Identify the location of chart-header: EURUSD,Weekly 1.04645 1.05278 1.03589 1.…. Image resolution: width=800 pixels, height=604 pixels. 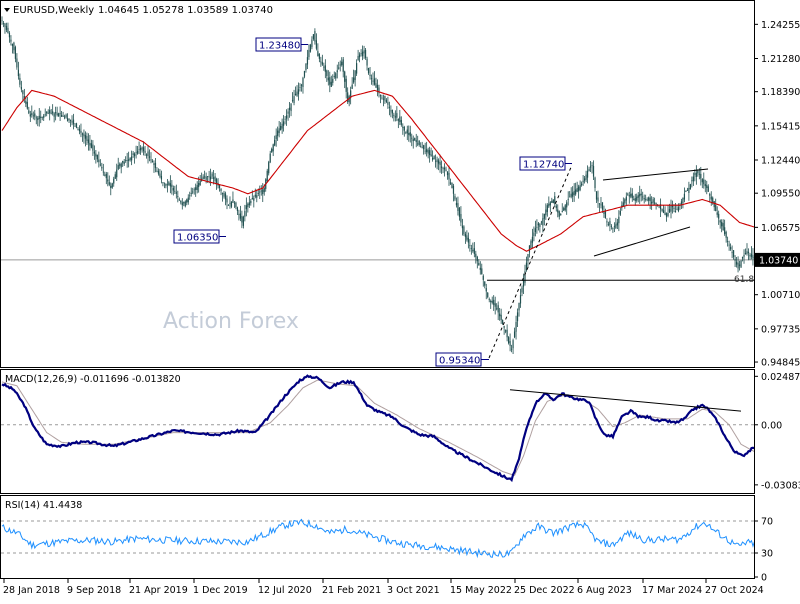
(138, 10).